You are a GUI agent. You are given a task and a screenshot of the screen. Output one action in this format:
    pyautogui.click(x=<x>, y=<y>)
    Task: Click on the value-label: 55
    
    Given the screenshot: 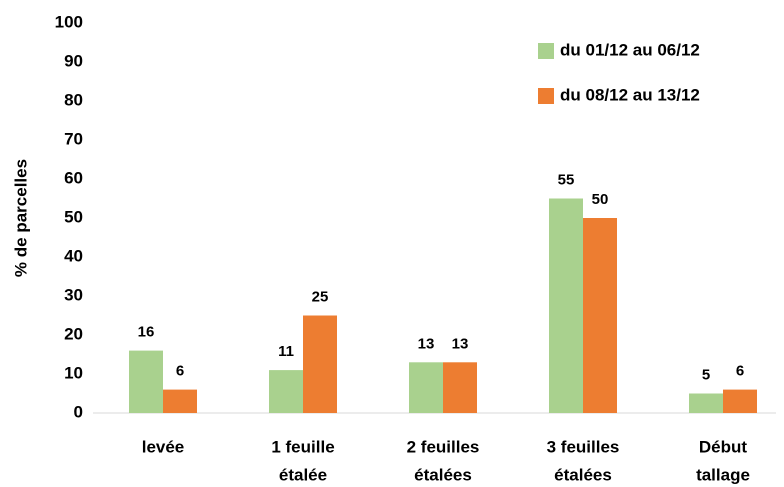 What is the action you would take?
    pyautogui.click(x=566, y=179)
    